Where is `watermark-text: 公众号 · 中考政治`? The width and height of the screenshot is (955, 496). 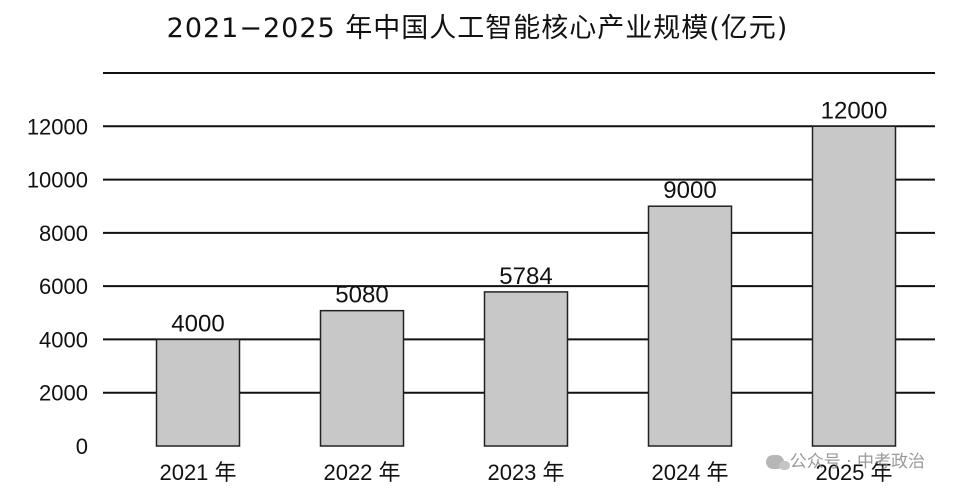 watermark-text: 公众号 · 中考政治 is located at coordinates (857, 462).